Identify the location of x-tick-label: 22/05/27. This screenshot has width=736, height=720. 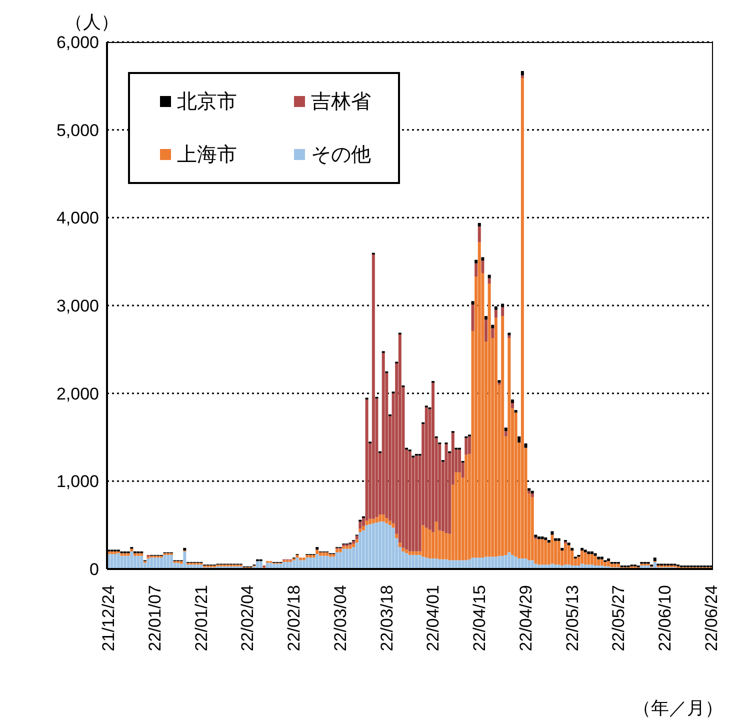
(618, 618).